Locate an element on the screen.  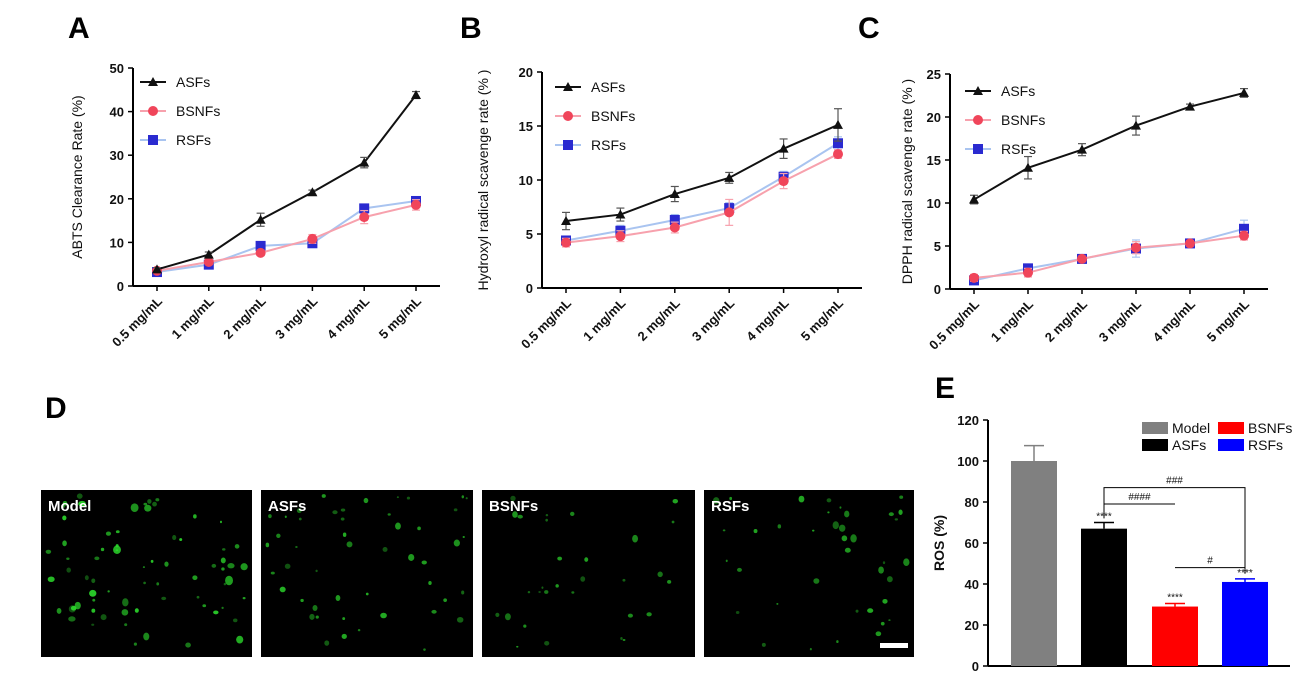
y-axis-title: Hydroxyl radical scavenge rate (% ) is located at coordinates (483, 180).